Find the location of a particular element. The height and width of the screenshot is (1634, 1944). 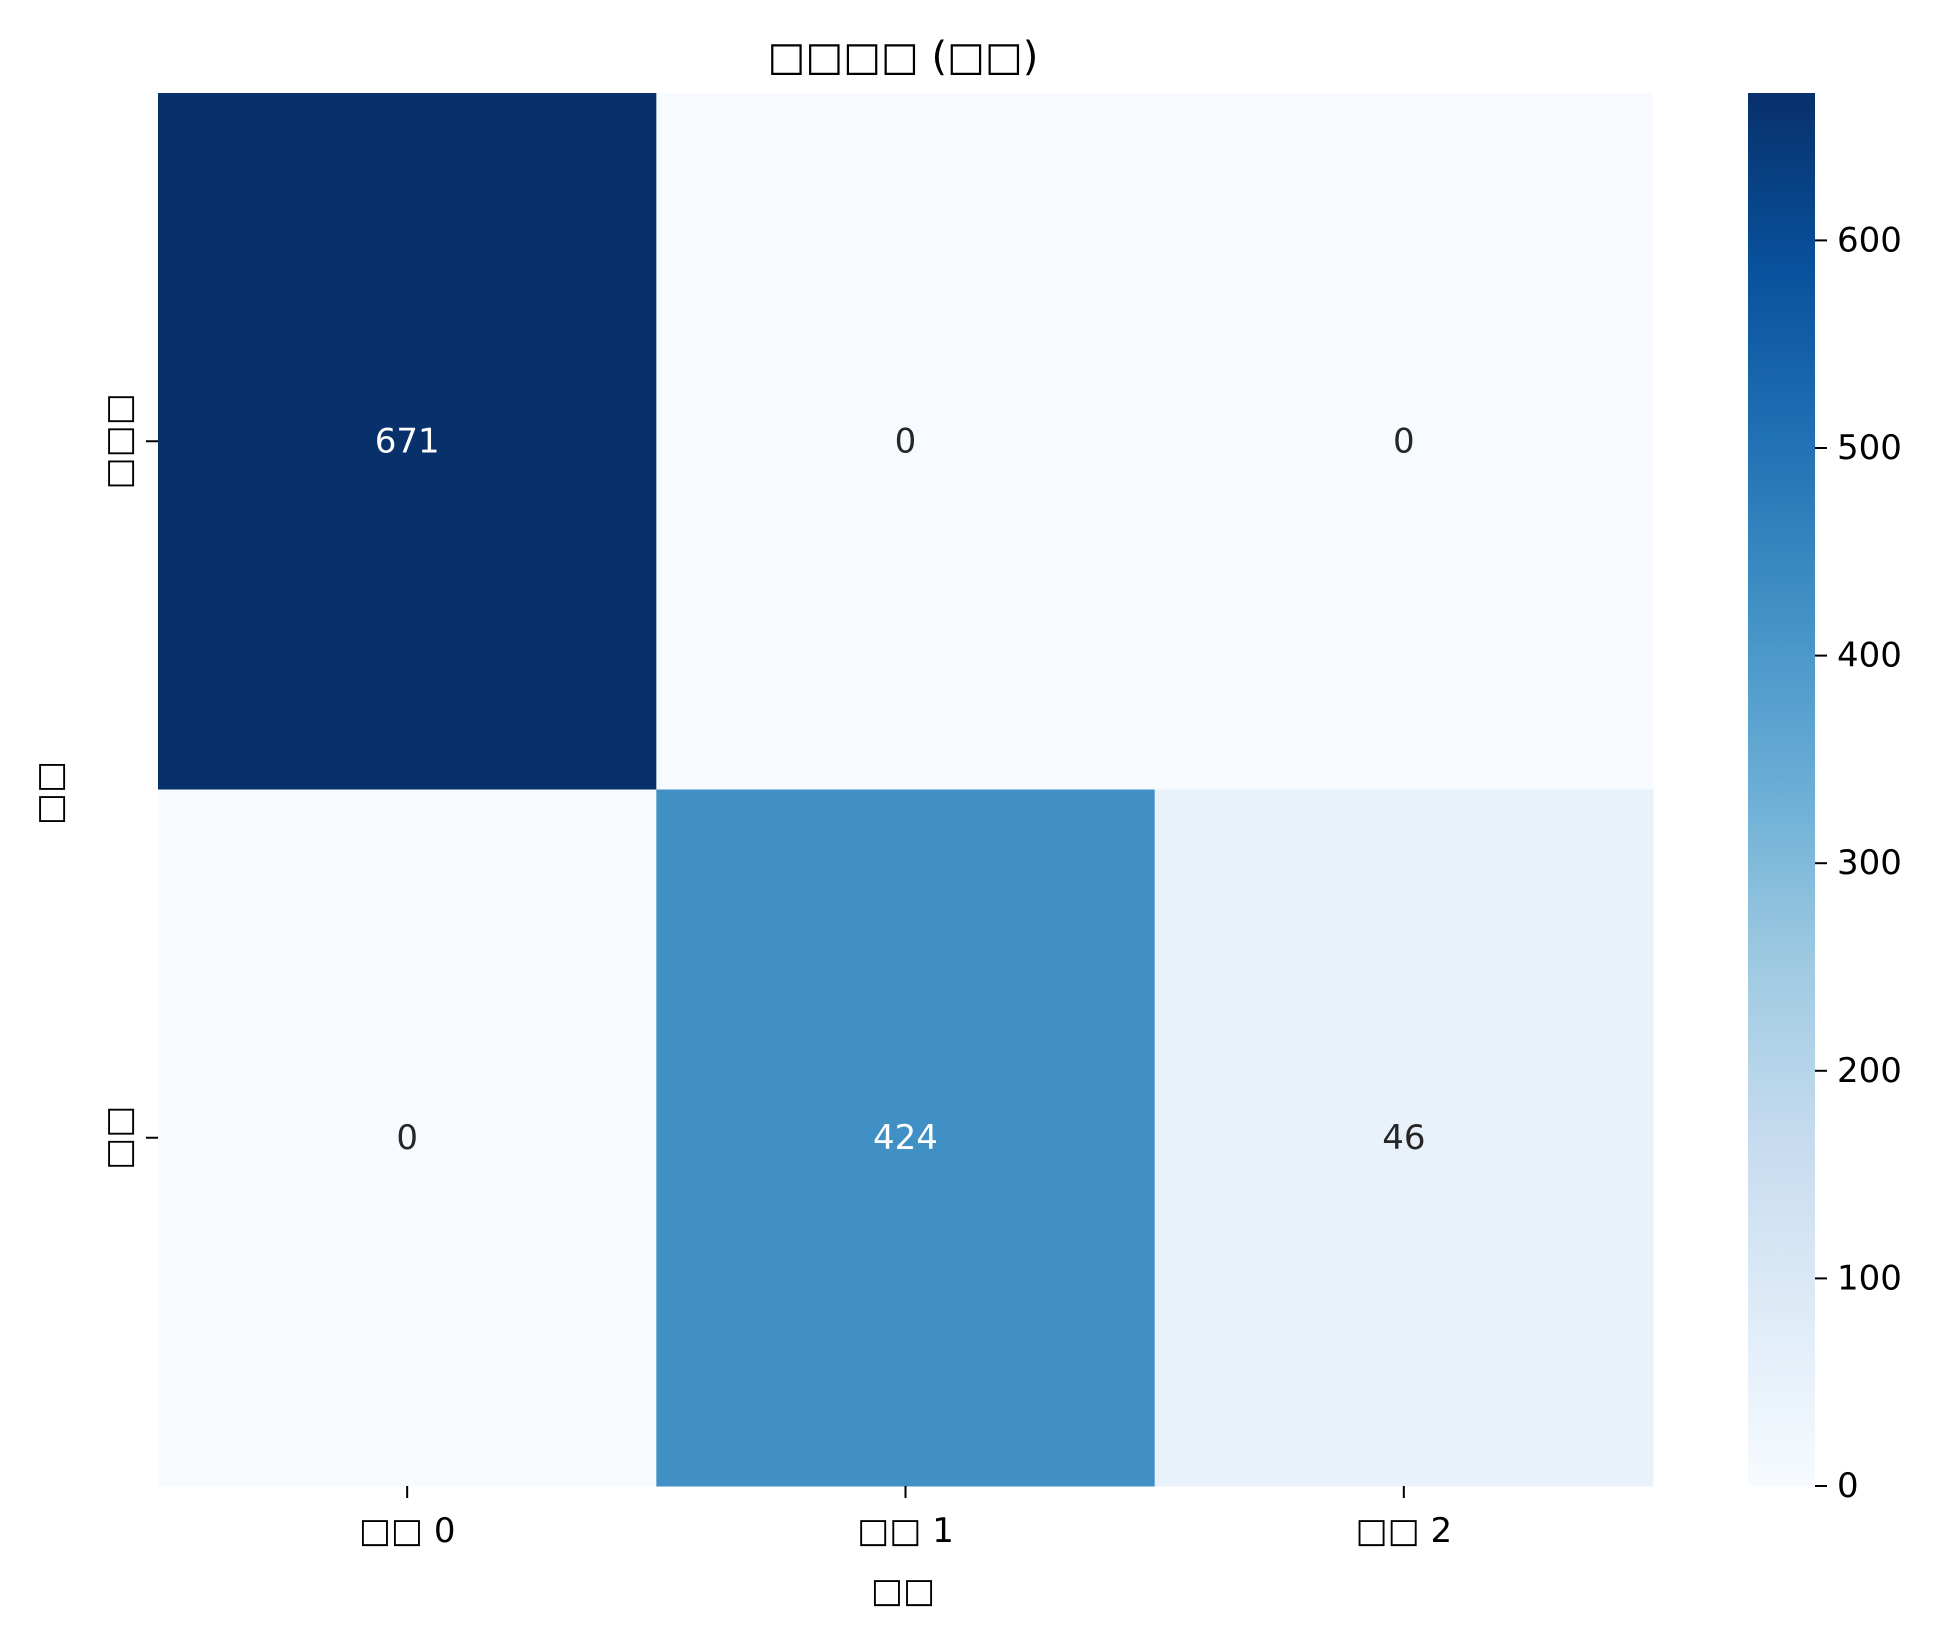

cell-value-r0-c1: 0 is located at coordinates (906, 441).